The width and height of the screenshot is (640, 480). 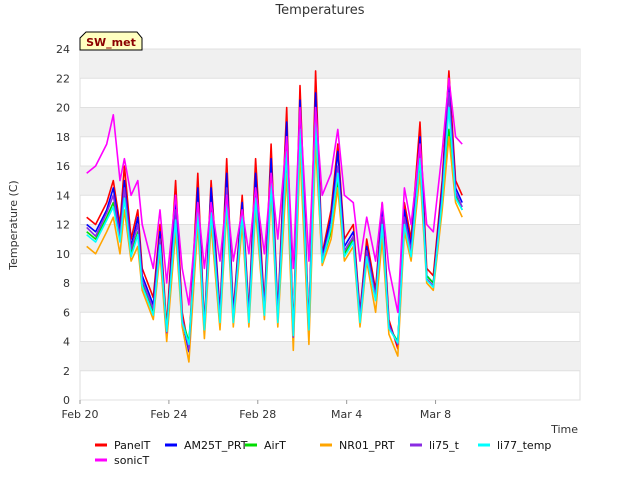 I want to click on legend-label: sonicT, so click(x=132, y=460).